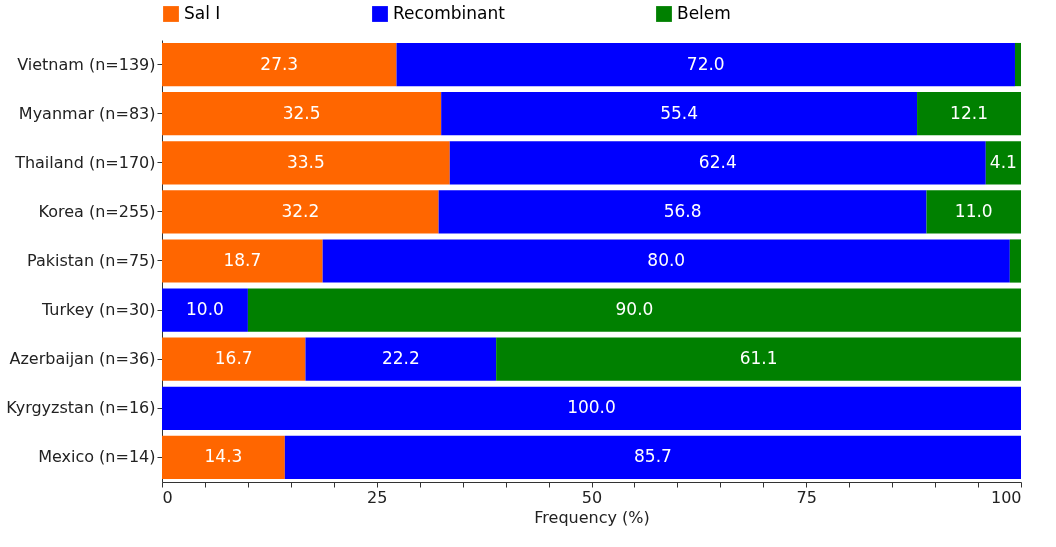 This screenshot has width=1056, height=547. I want to click on data-label: 12.1, so click(969, 112).